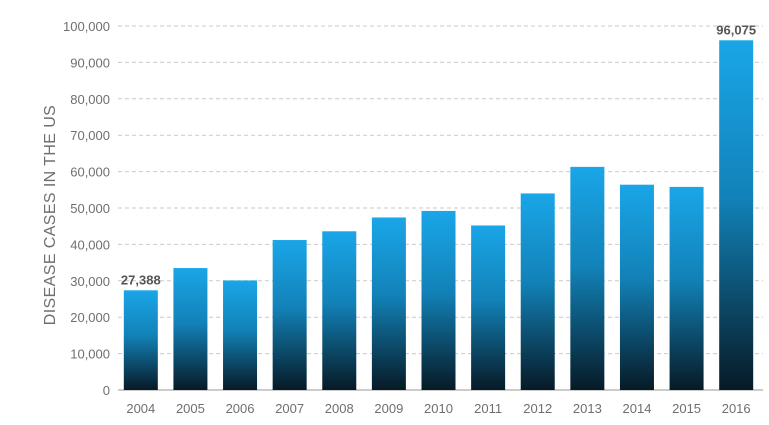  I want to click on bar-2016, so click(736, 215).